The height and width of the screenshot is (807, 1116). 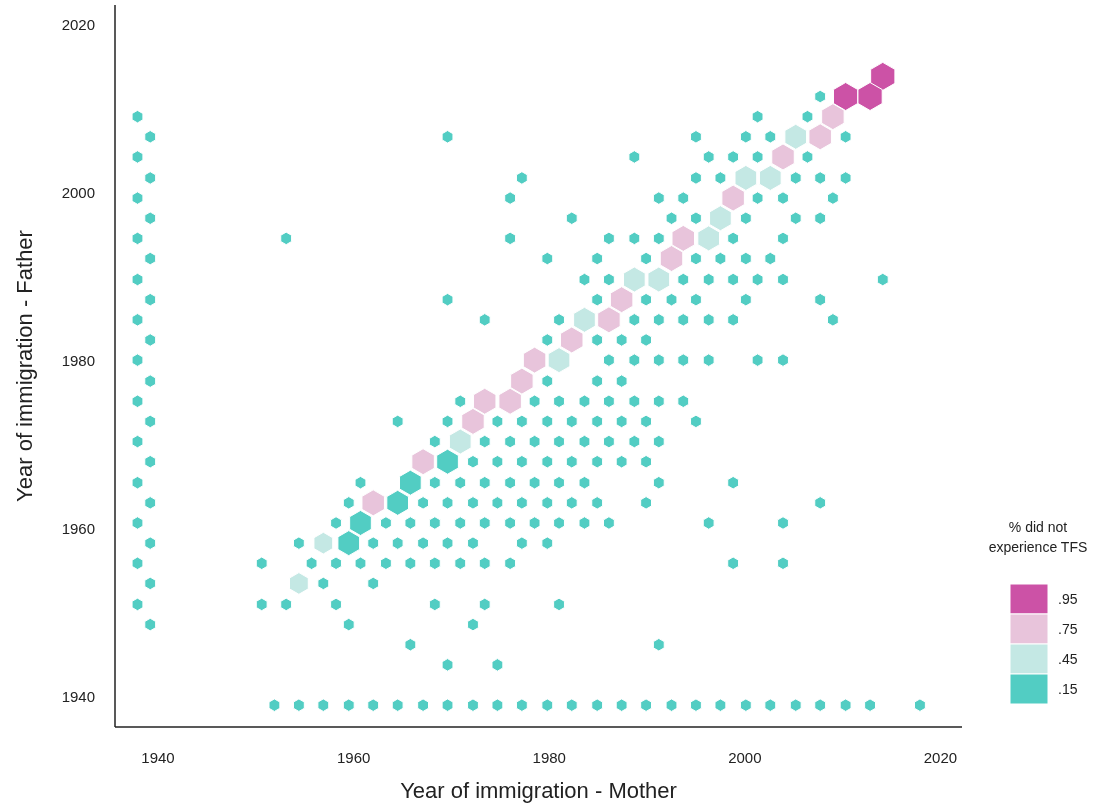 What do you see at coordinates (78, 193) in the screenshot?
I see `y-tick-label: 2000` at bounding box center [78, 193].